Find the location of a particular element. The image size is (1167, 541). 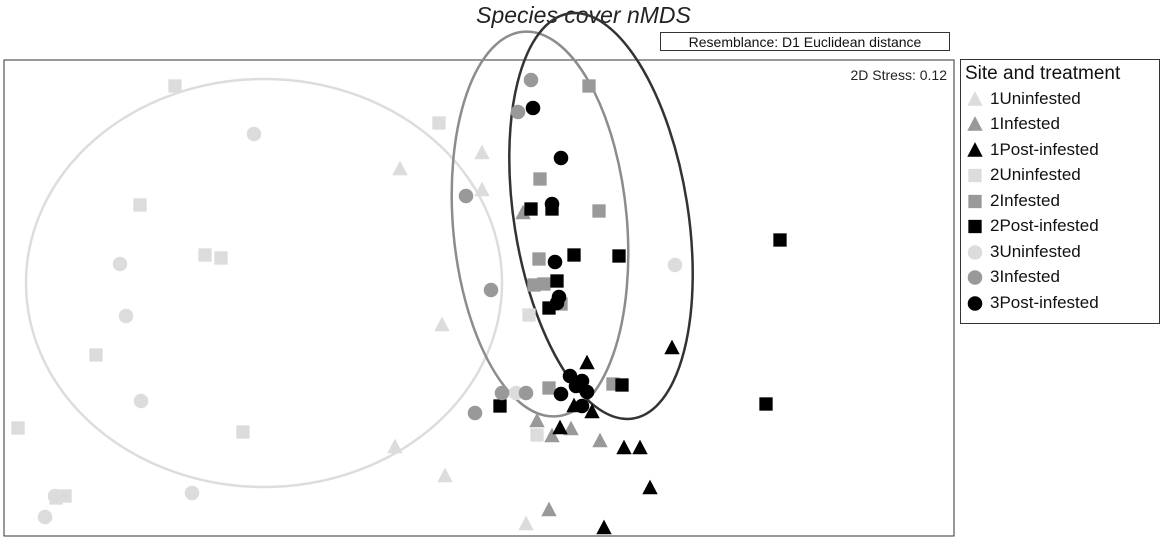

legend-item-1uninfested: 1Uninfested is located at coordinates (1060, 99).